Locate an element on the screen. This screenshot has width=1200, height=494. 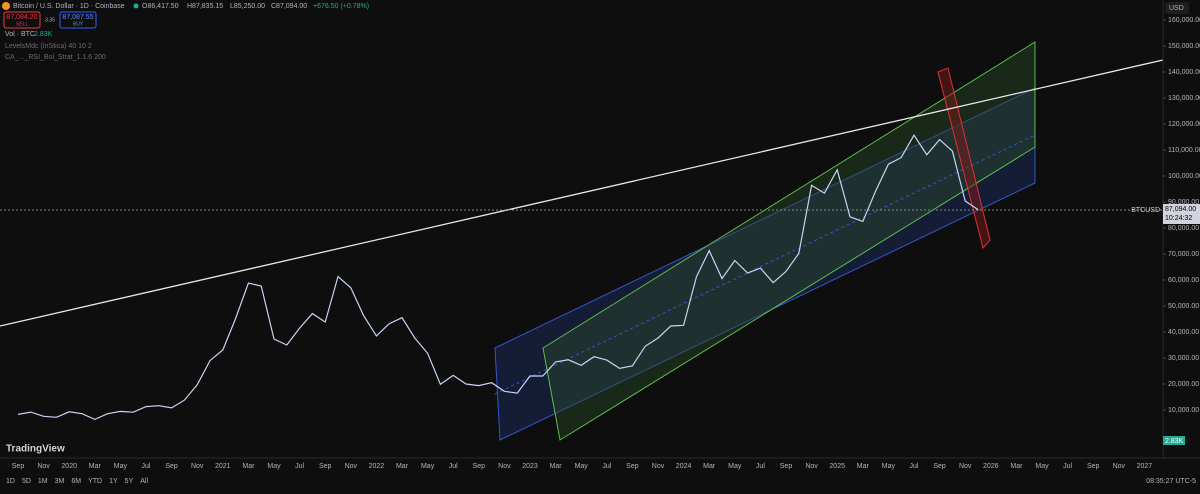
price-axis is located at coordinates (1181, 229).